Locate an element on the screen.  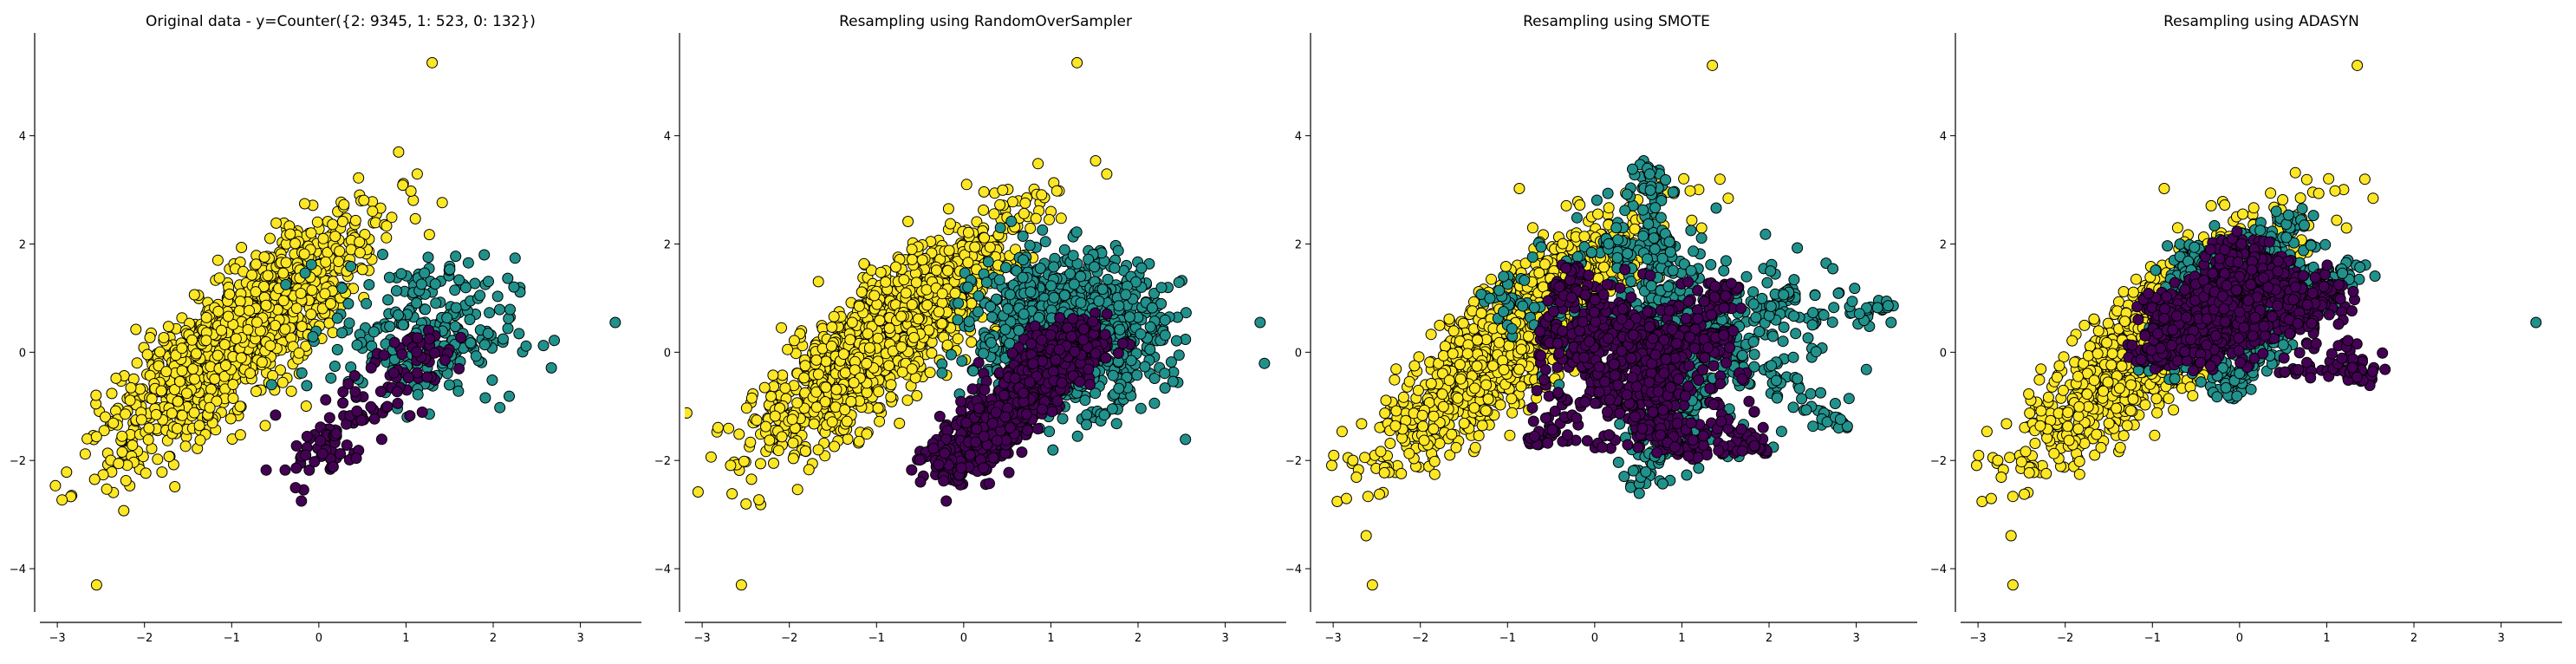
x-tick-label: −1 is located at coordinates (232, 638).